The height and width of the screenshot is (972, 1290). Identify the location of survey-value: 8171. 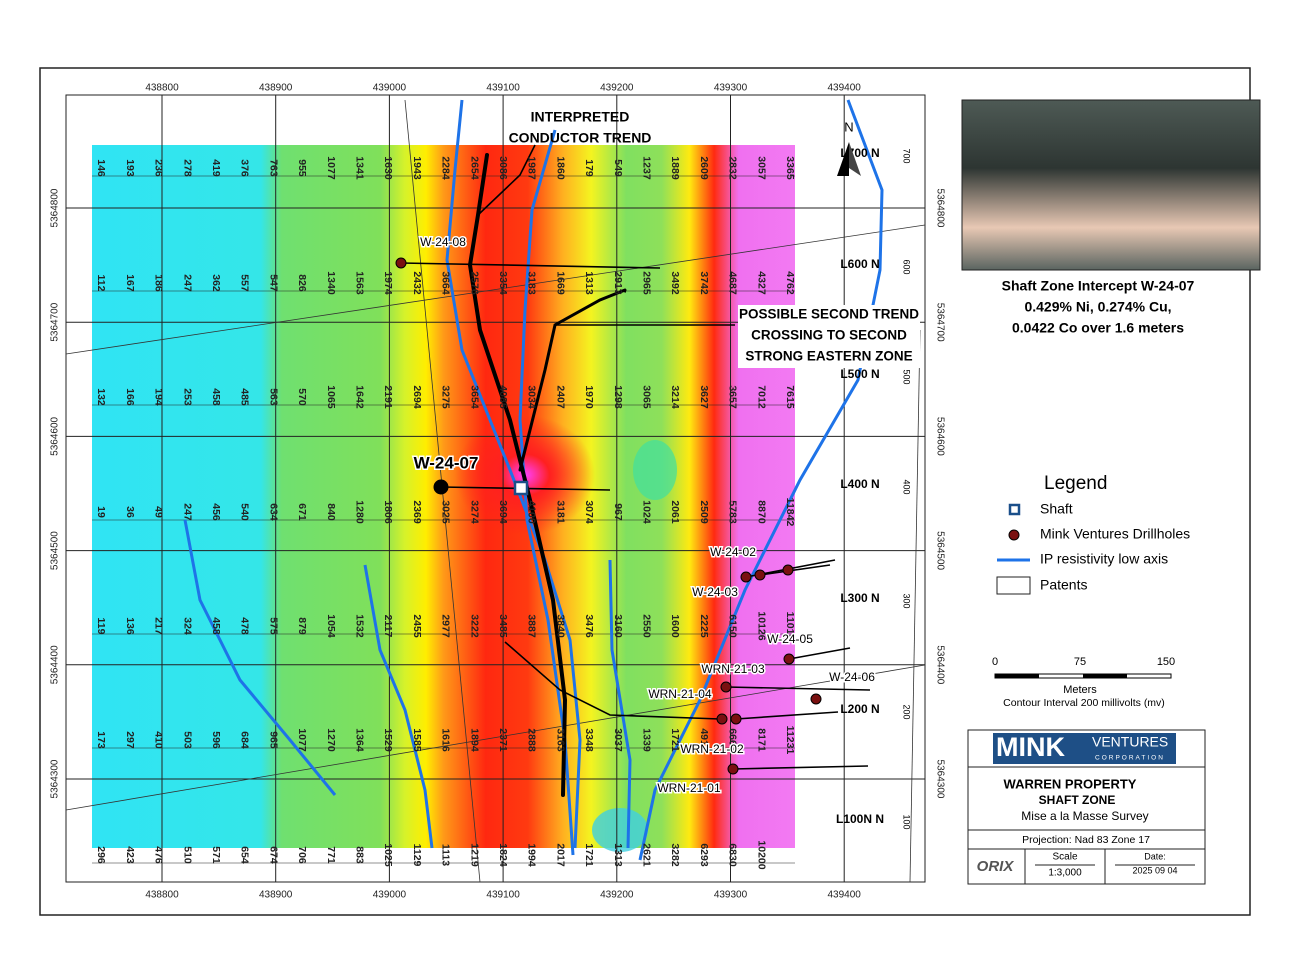
(761, 740).